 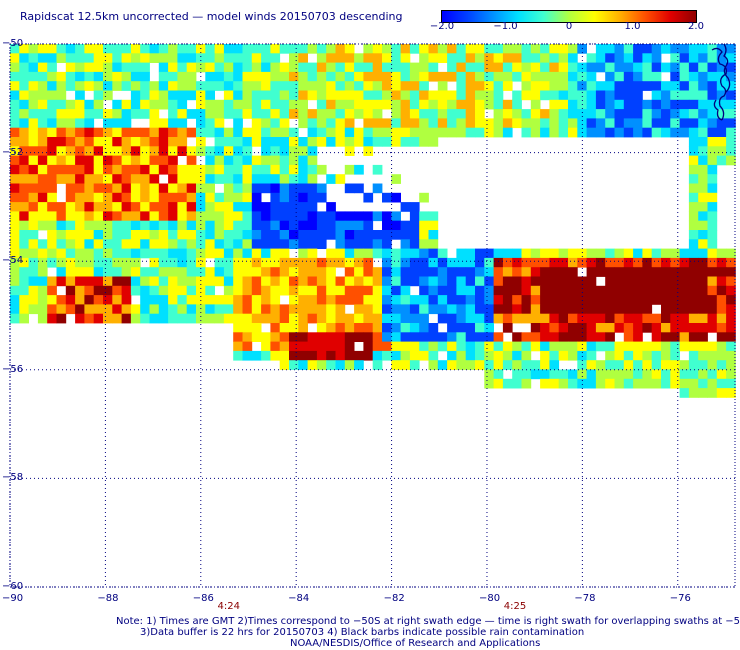 I want to click on latitude-tick-label: −60, so click(x=13, y=586).